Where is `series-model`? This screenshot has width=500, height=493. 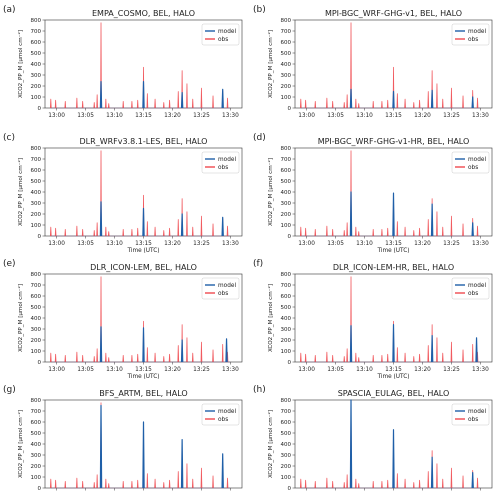
series-model is located at coordinates (390, 444).